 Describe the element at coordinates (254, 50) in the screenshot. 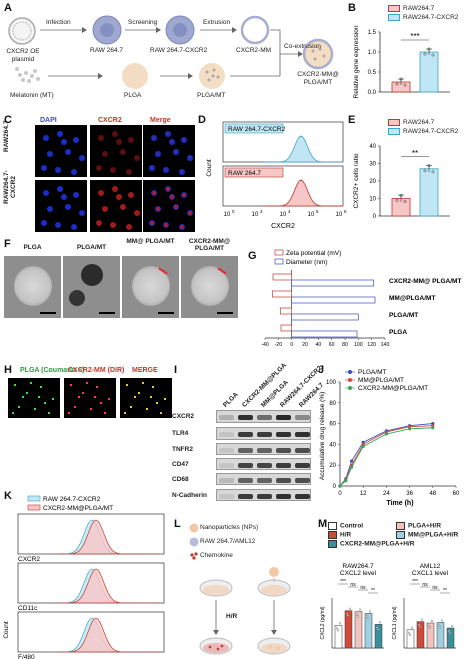

I see `node-cxcr2-mm: CXCR2-MM` at that location.